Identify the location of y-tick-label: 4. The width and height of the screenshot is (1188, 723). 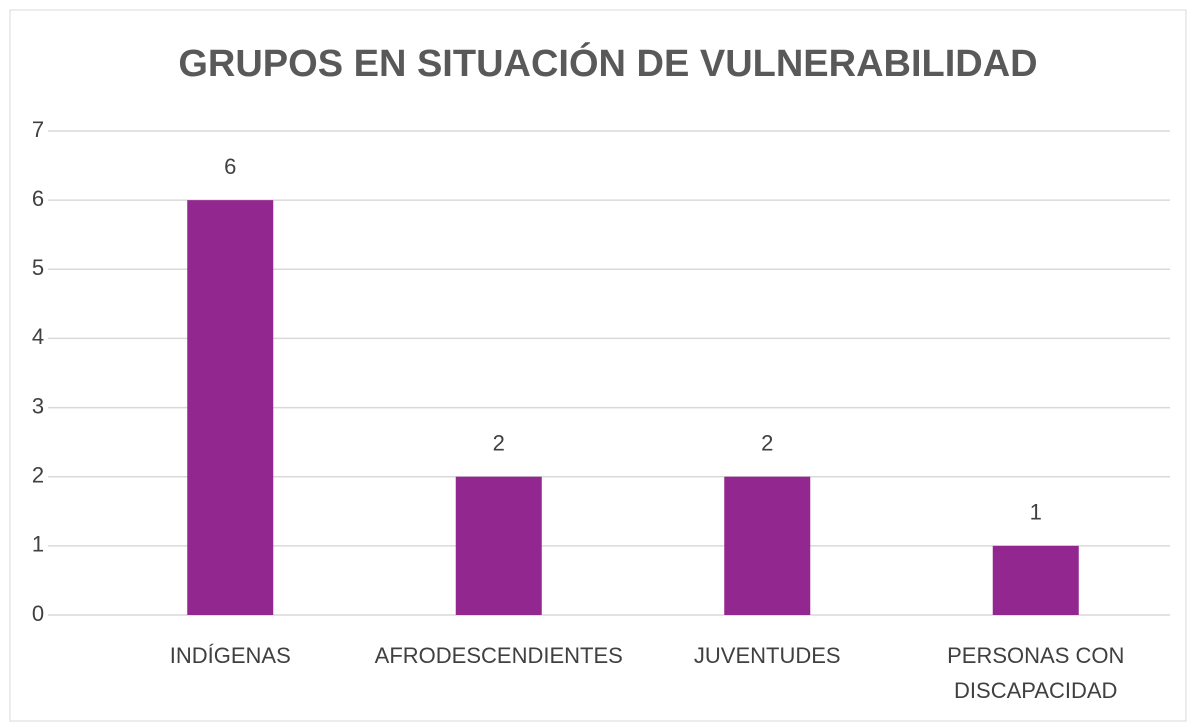
(38, 336).